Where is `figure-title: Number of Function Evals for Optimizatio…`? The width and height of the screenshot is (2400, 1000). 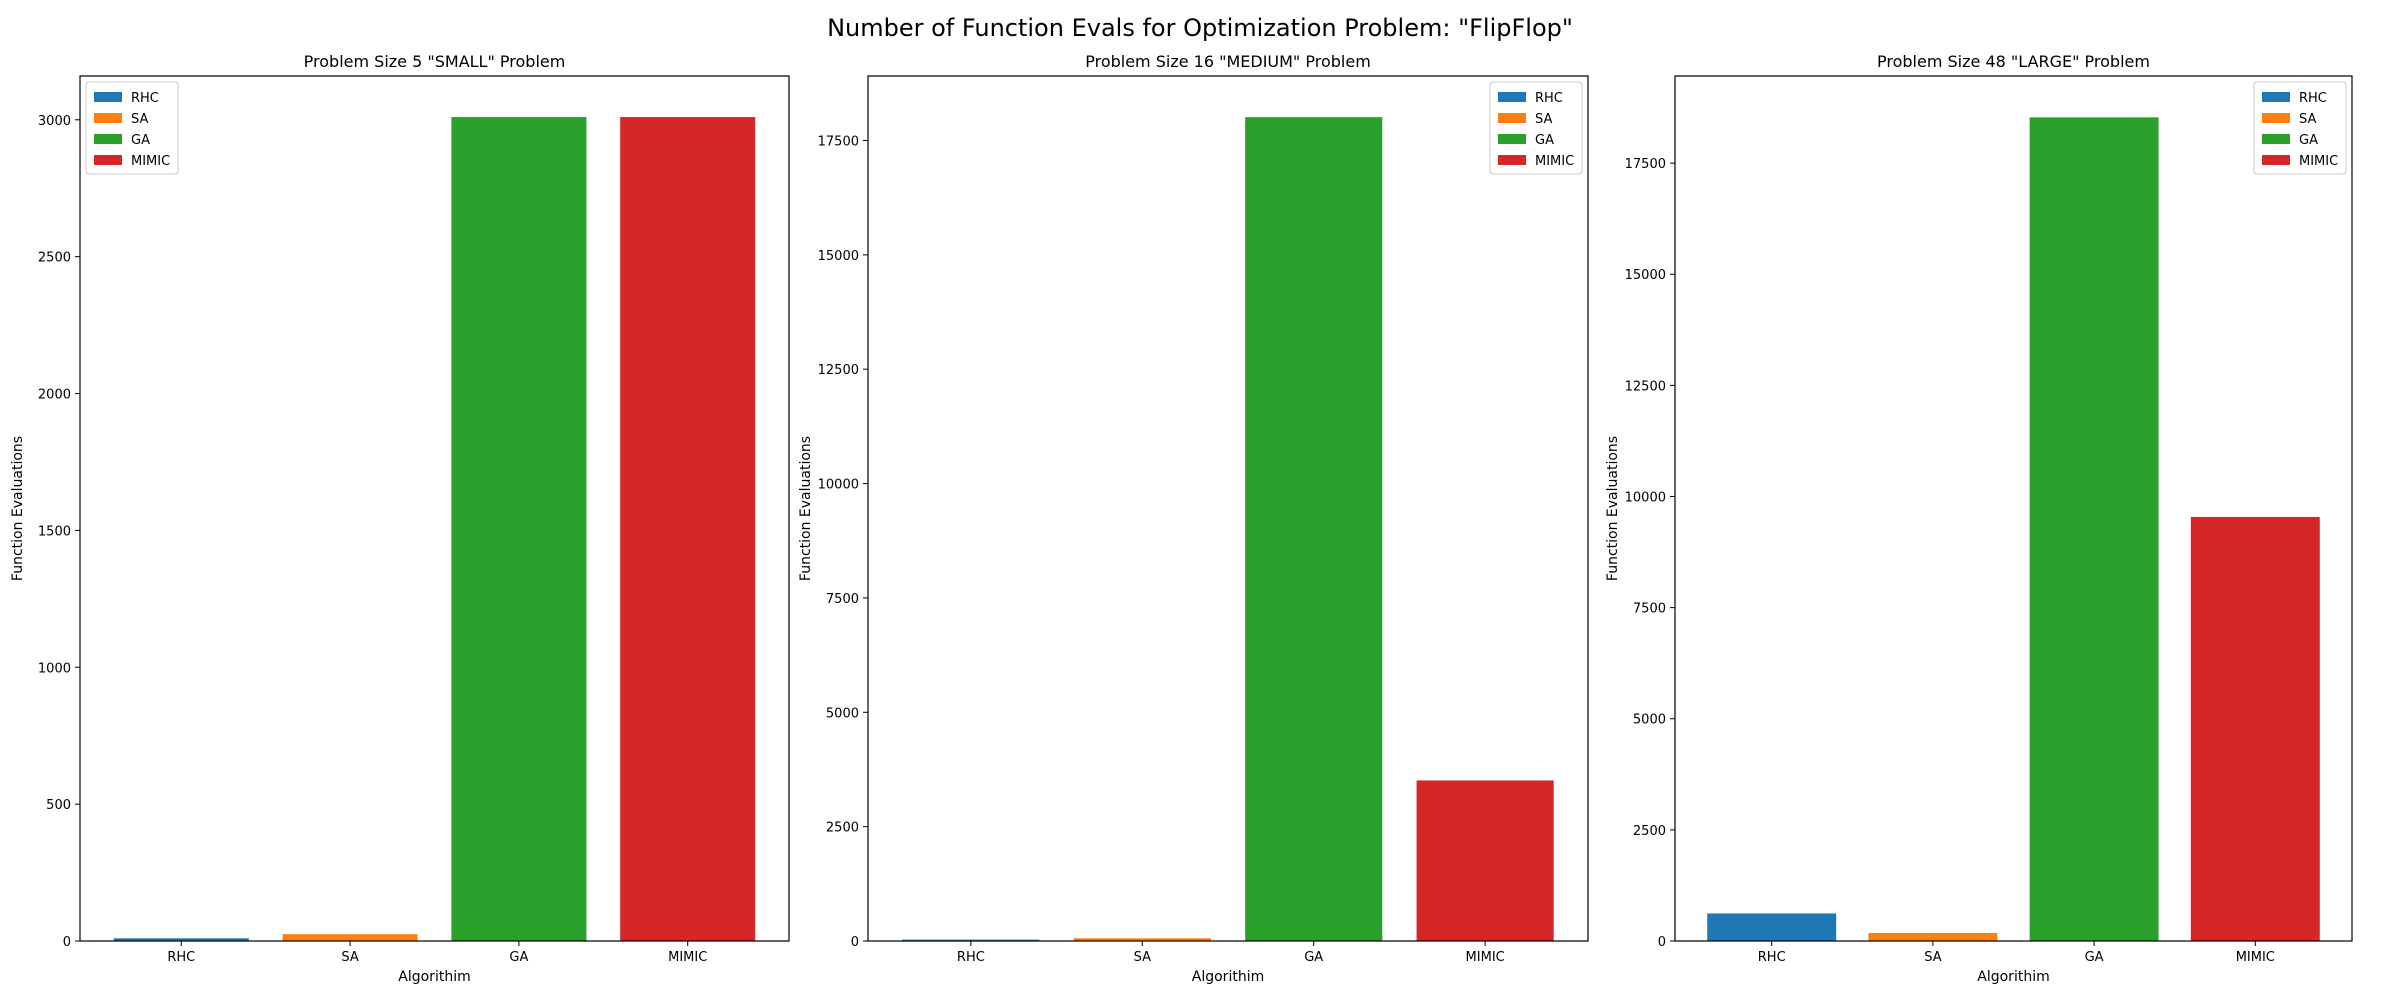 figure-title: Number of Function Evals for Optimizatio… is located at coordinates (1200, 28).